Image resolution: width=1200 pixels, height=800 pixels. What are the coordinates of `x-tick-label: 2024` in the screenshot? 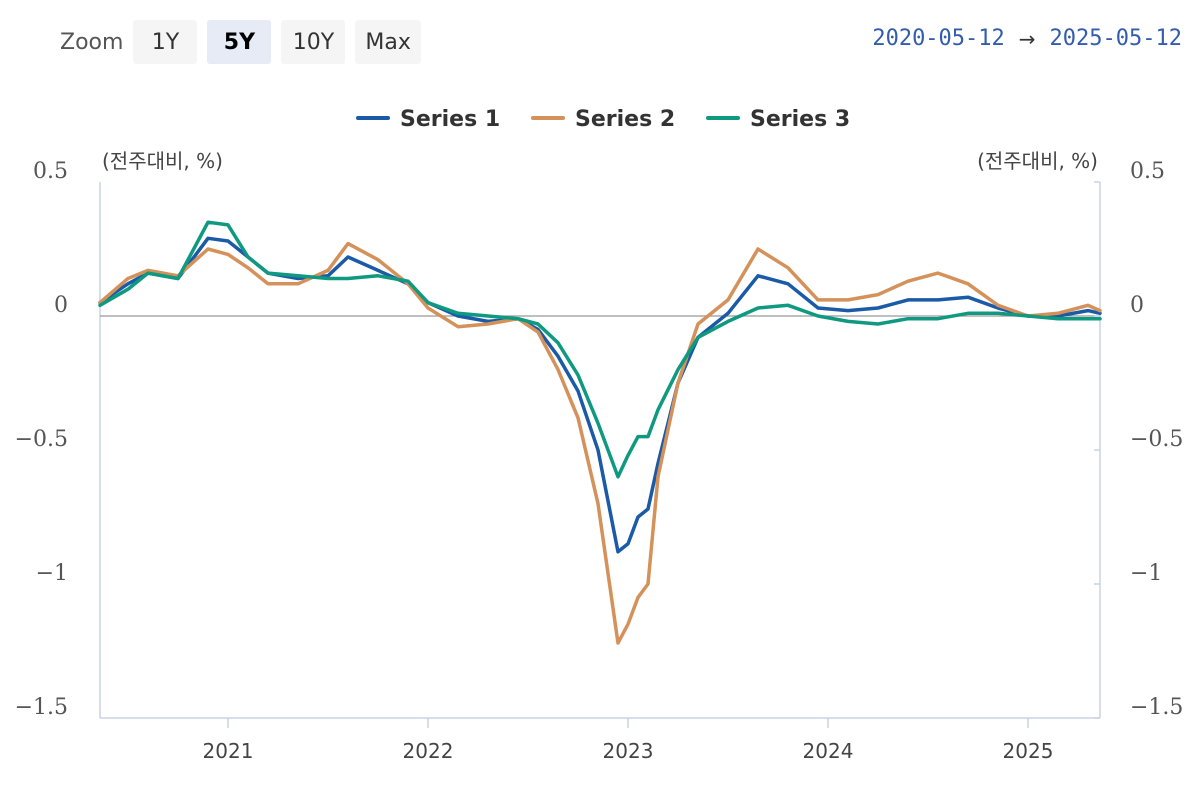 It's located at (828, 751).